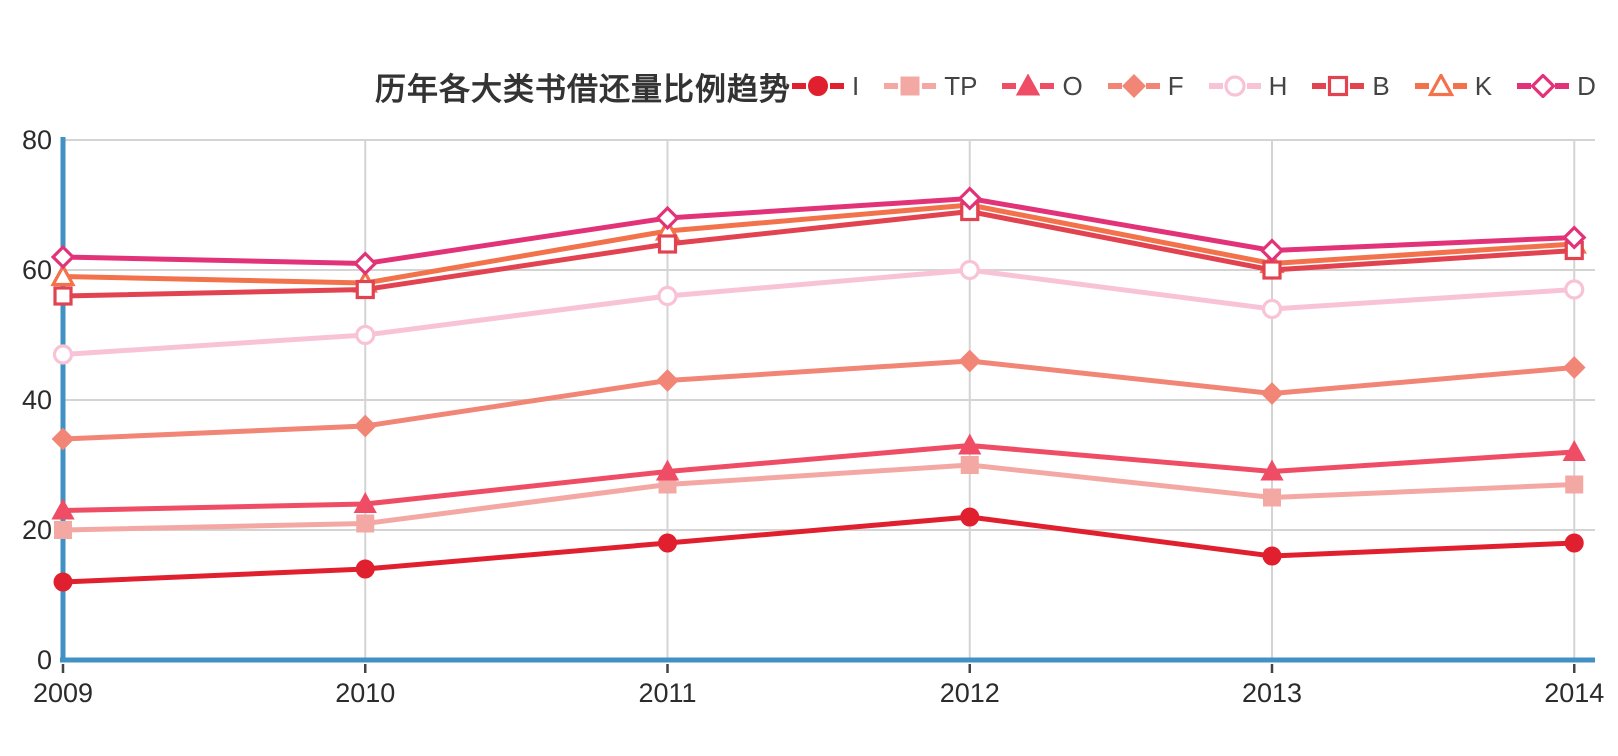 This screenshot has height=756, width=1618. I want to click on series-line-B, so click(818, 254).